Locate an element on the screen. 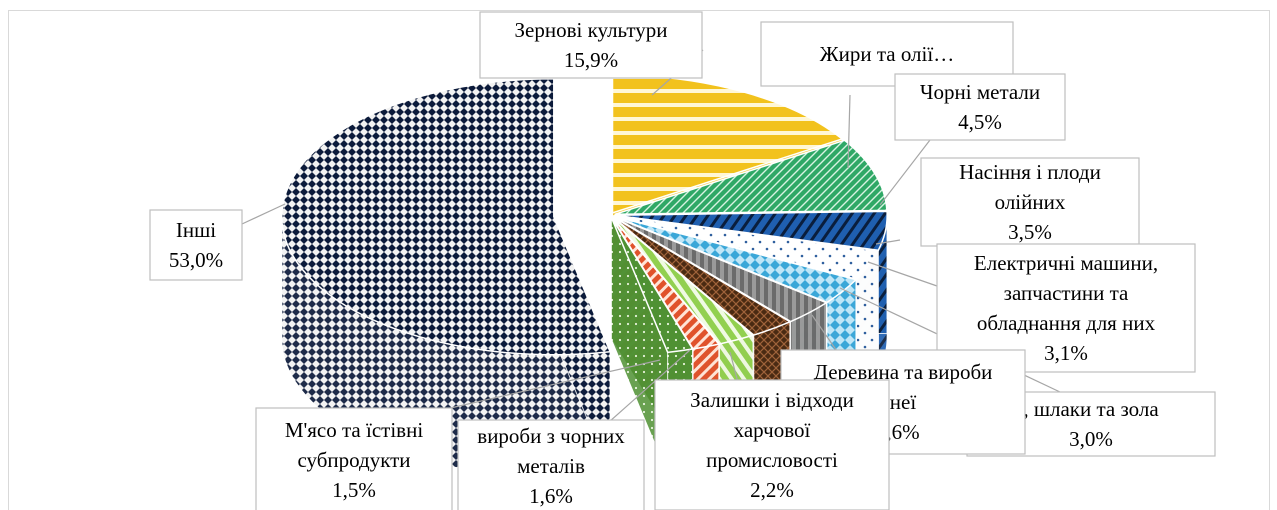  data-label-text: Чорні метали is located at coordinates (980, 92).